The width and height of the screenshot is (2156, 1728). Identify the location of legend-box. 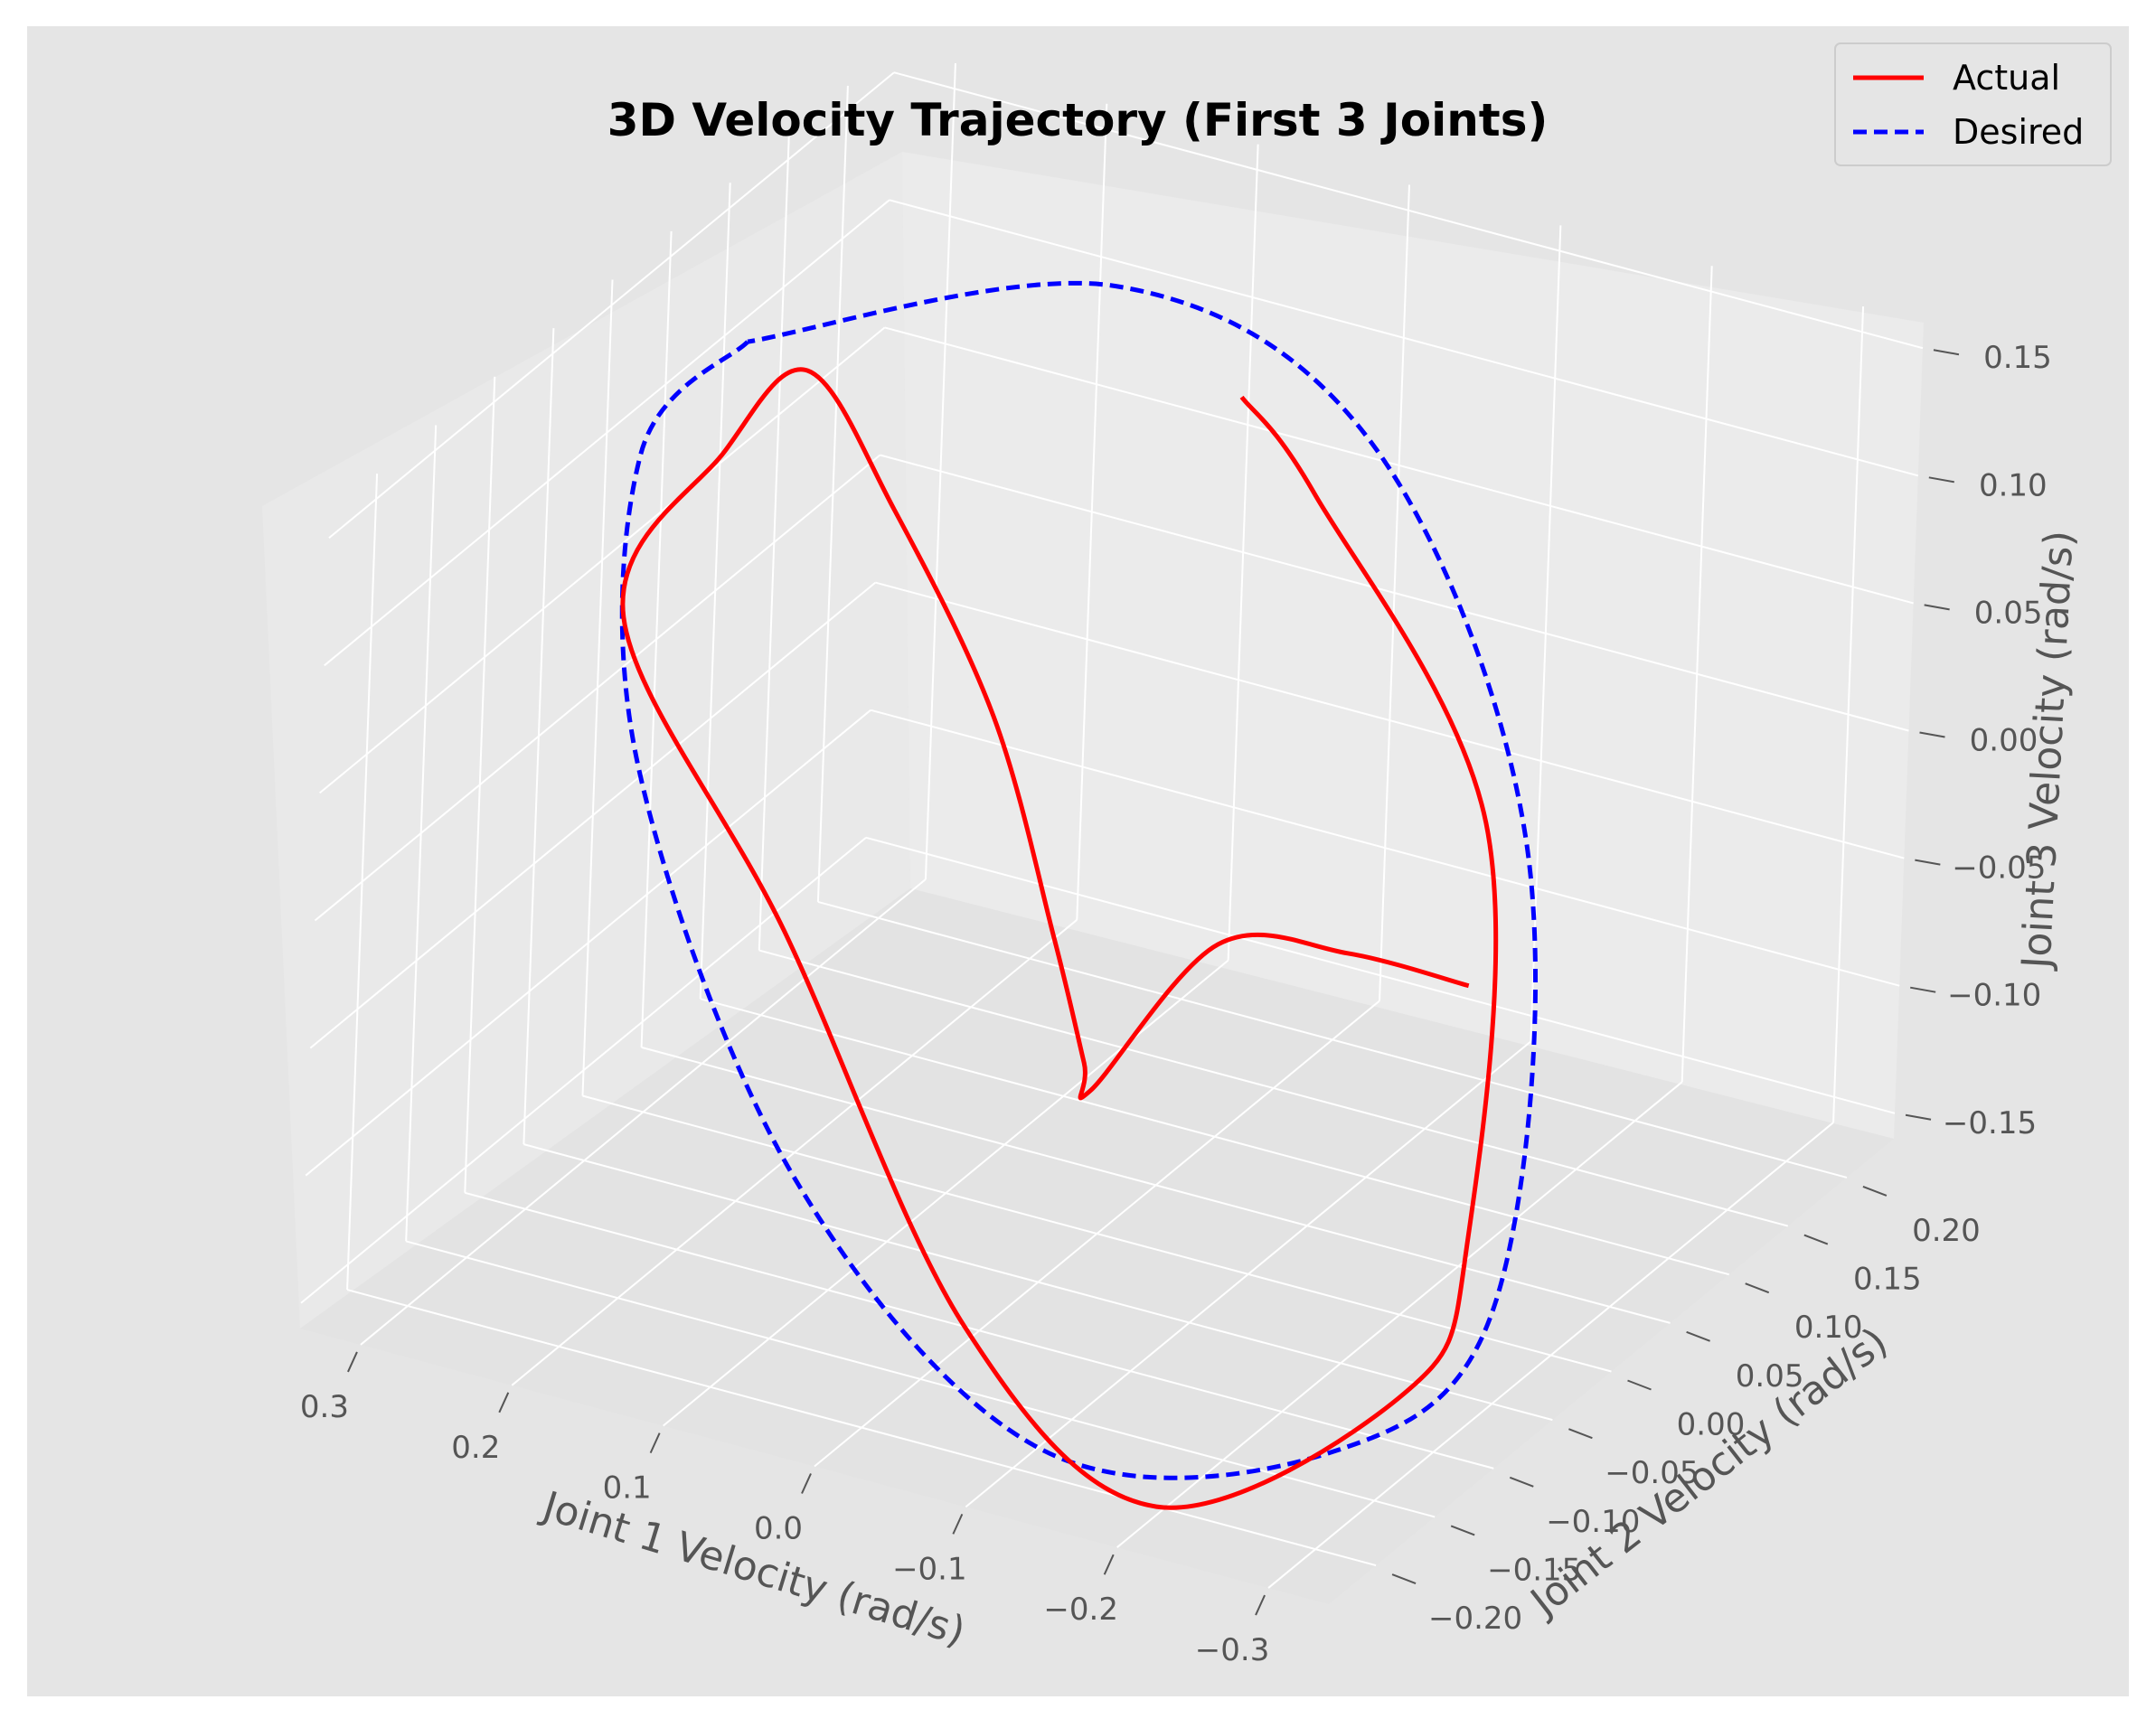
(1973, 104).